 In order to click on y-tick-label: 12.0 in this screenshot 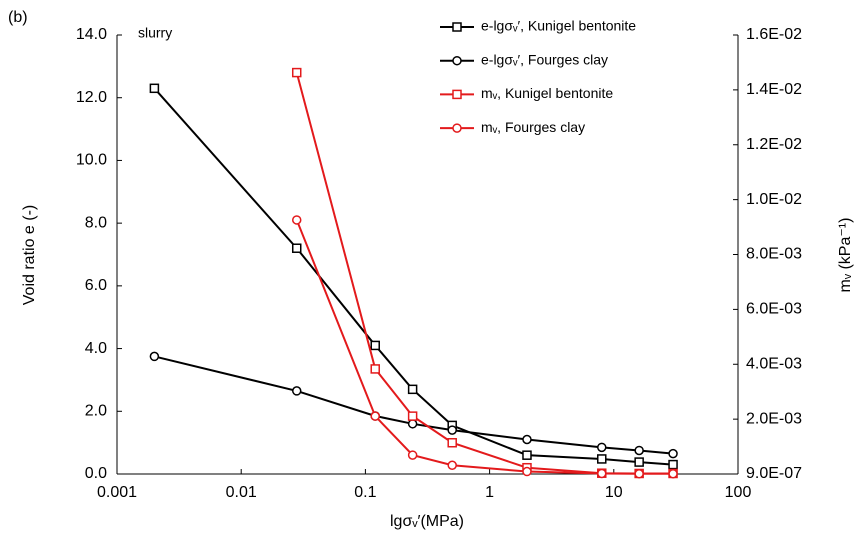, I will do `click(91, 97)`.